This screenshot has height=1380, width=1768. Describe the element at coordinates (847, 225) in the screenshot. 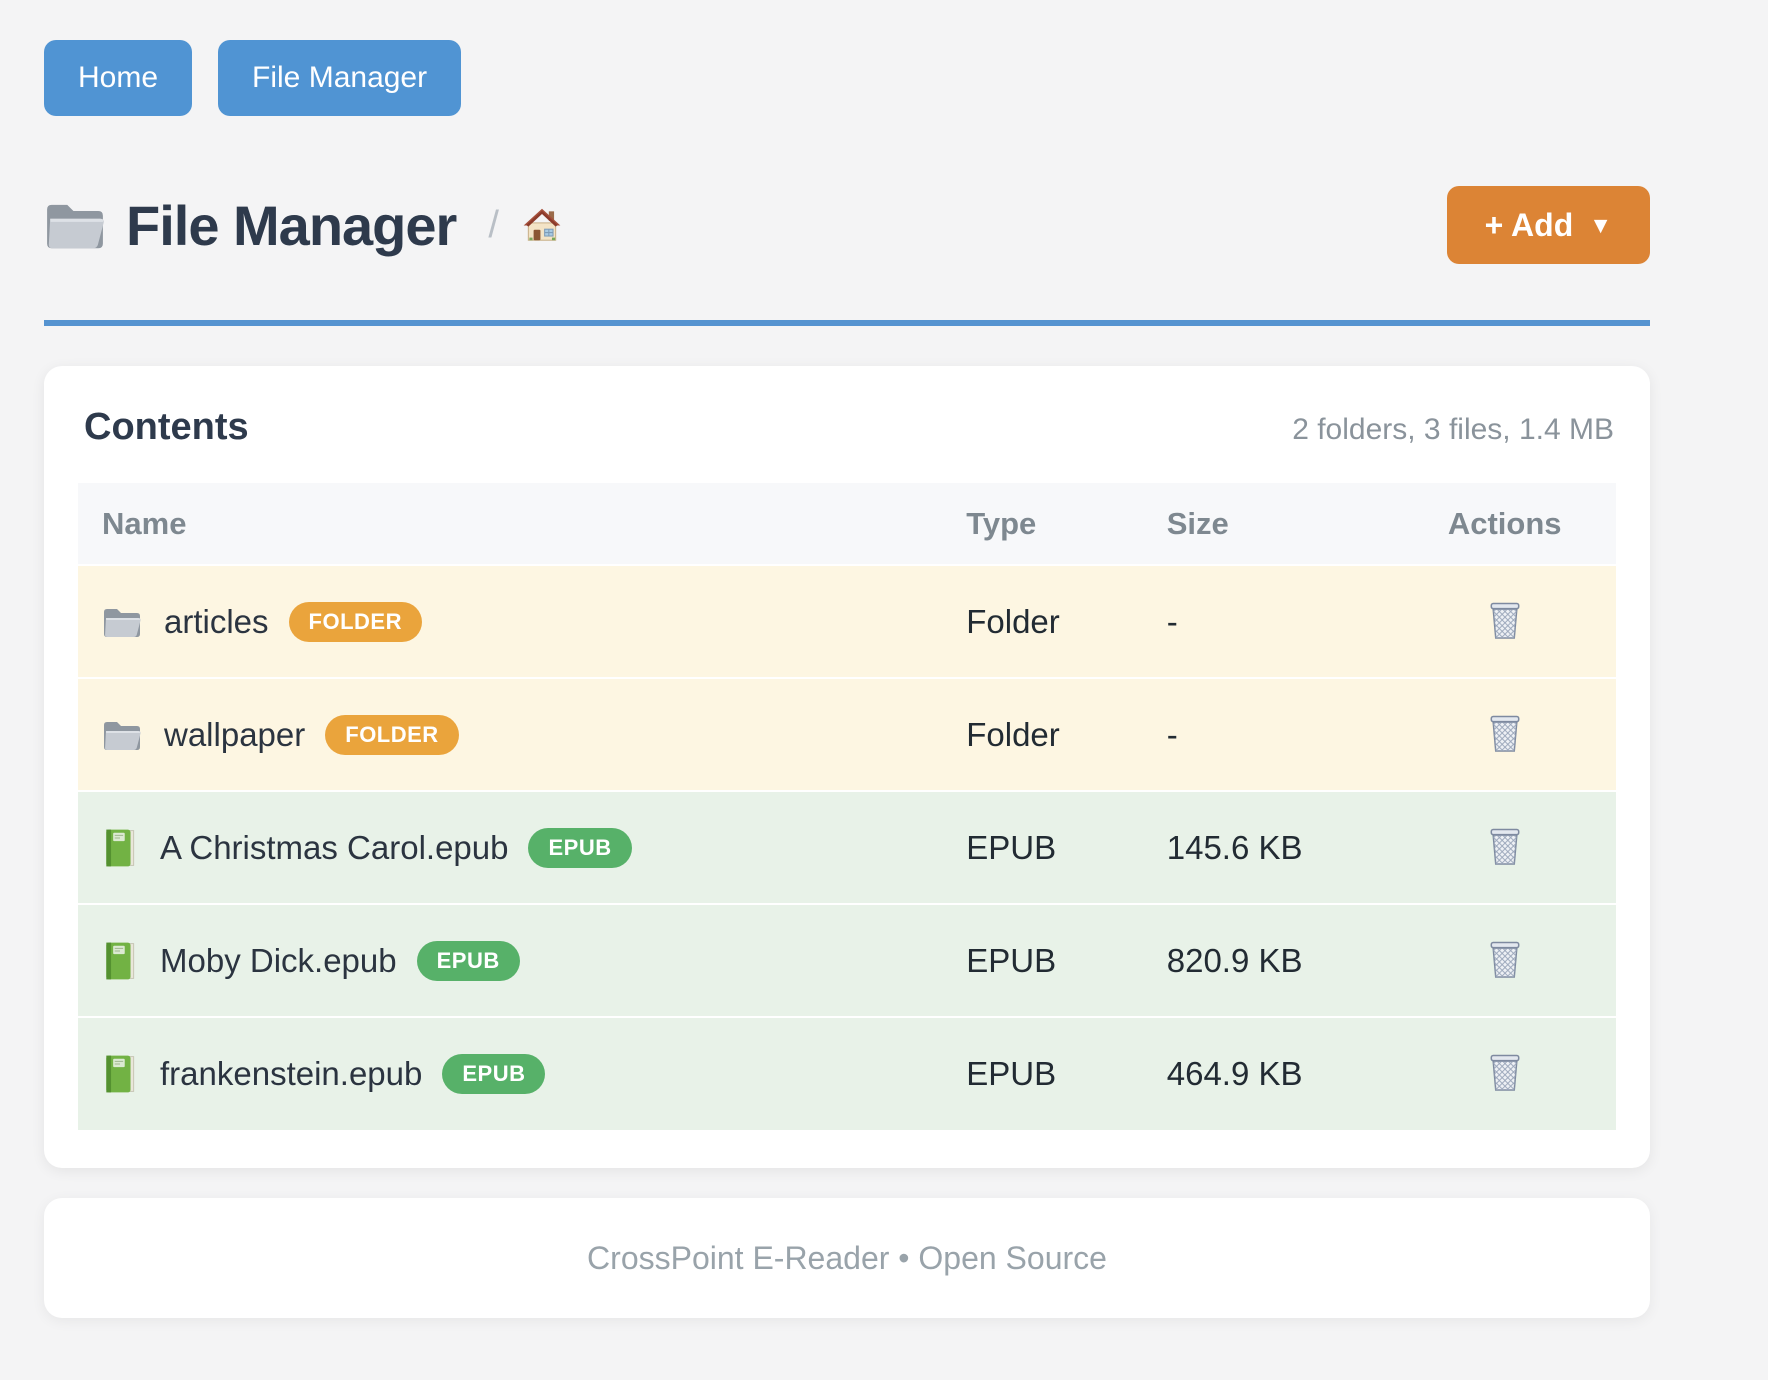

I see `page-header: File Manager / + Add ▼` at that location.